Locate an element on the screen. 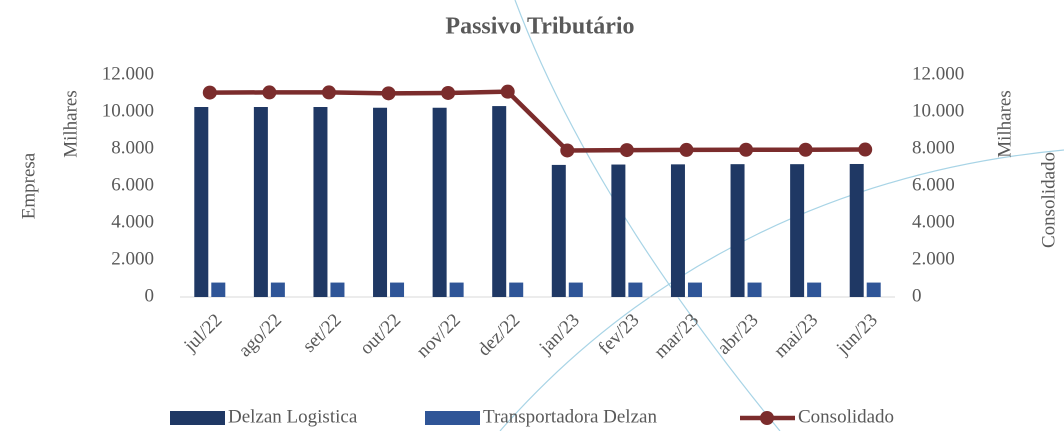 This screenshot has height=431, width=1064. x-tick-label: jun/23 is located at coordinates (857, 335).